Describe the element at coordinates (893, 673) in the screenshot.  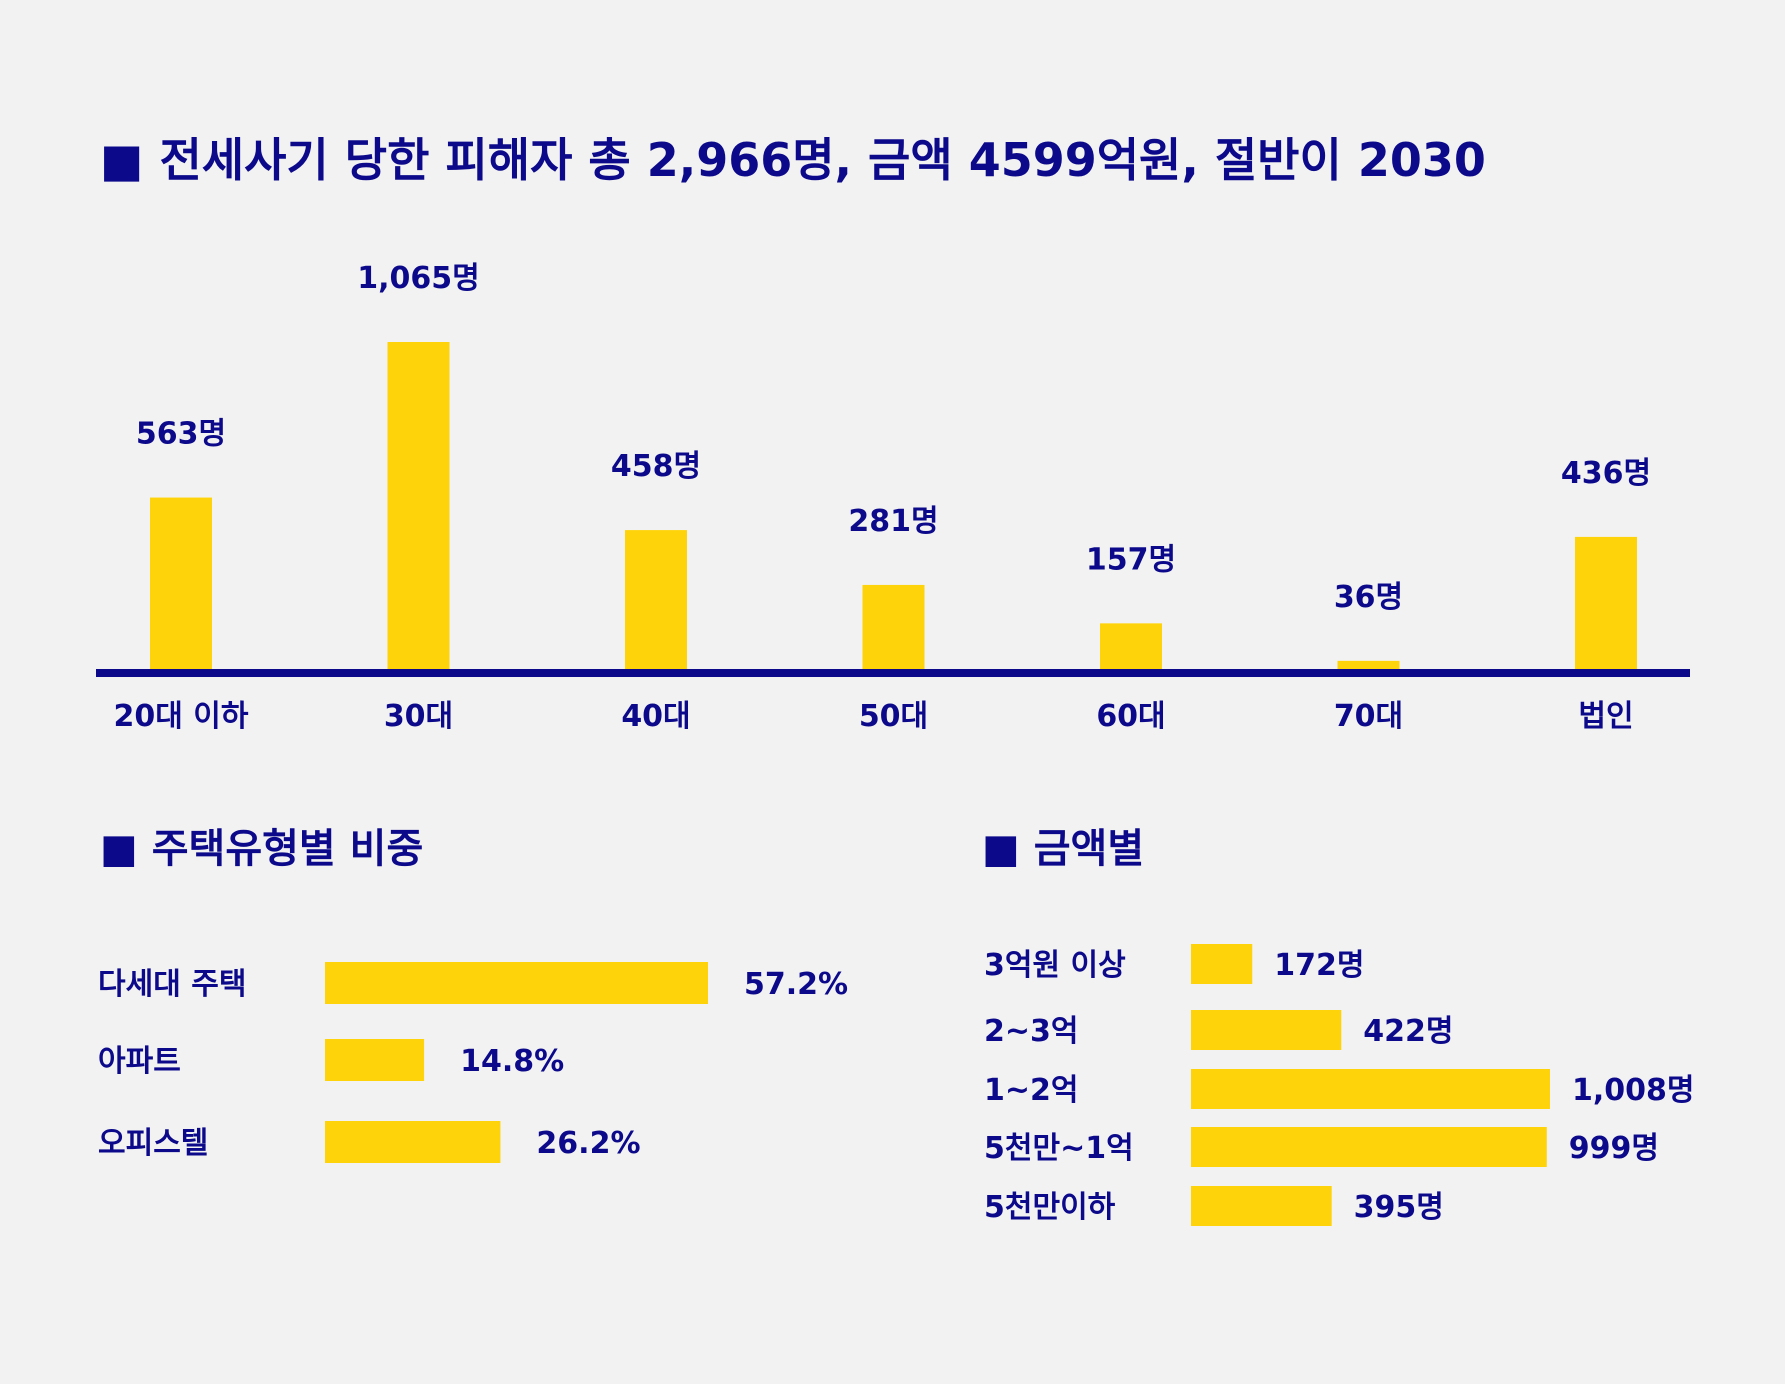
I see `x-axis-baseline` at that location.